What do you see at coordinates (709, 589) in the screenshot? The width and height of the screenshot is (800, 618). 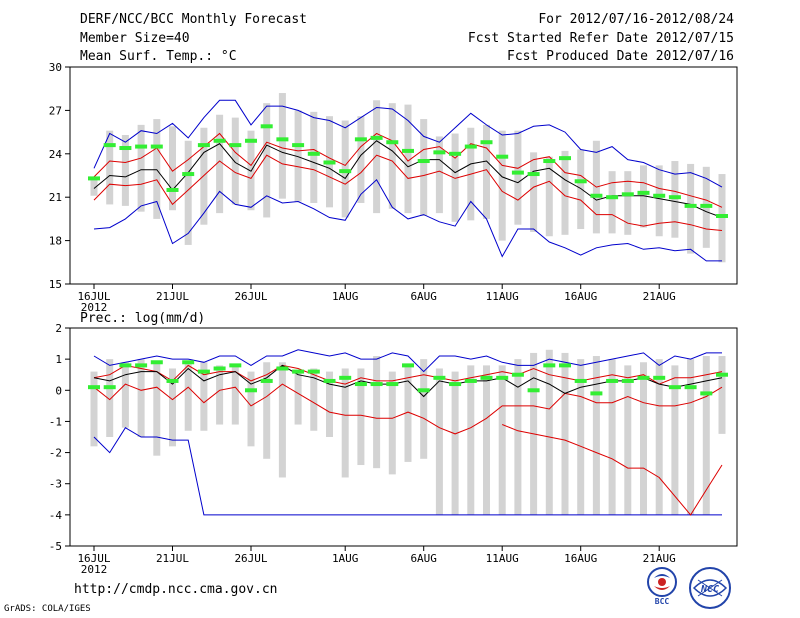 I see `ncc-logo-label: NCC` at bounding box center [709, 589].